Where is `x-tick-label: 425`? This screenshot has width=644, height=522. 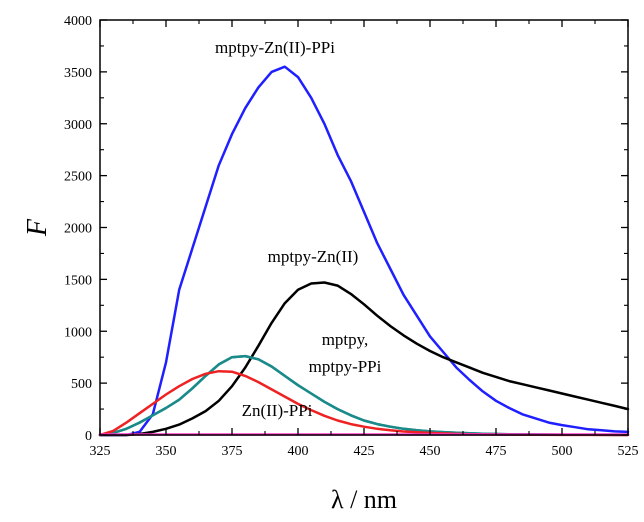 x-tick-label: 425 is located at coordinates (364, 451).